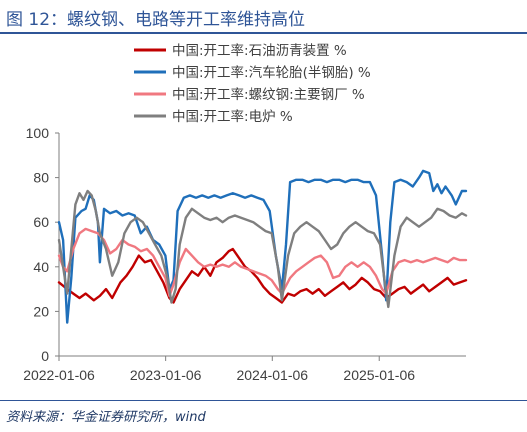 This screenshot has width=527, height=432. What do you see at coordinates (166, 375) in the screenshot?
I see `x-tick-label: 2023-01-06` at bounding box center [166, 375].